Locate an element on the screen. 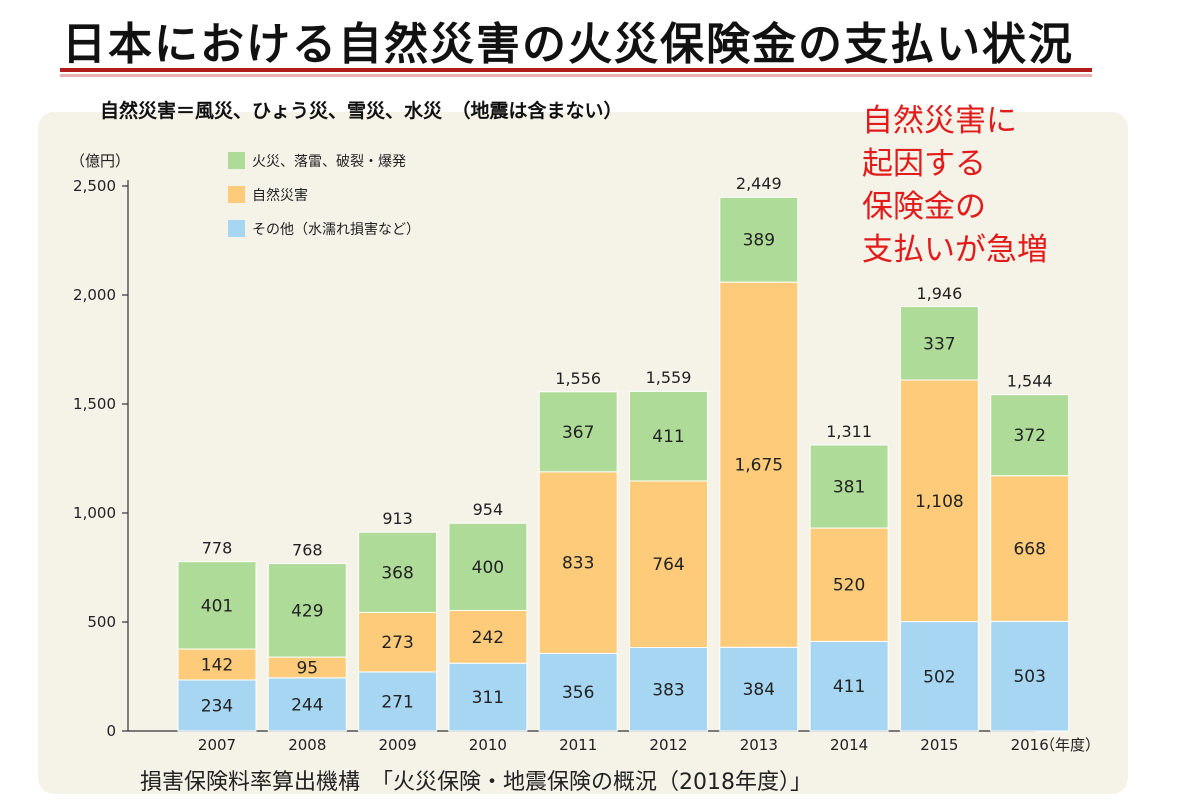 The image size is (1200, 800). segment-value-label: 401 is located at coordinates (217, 606).